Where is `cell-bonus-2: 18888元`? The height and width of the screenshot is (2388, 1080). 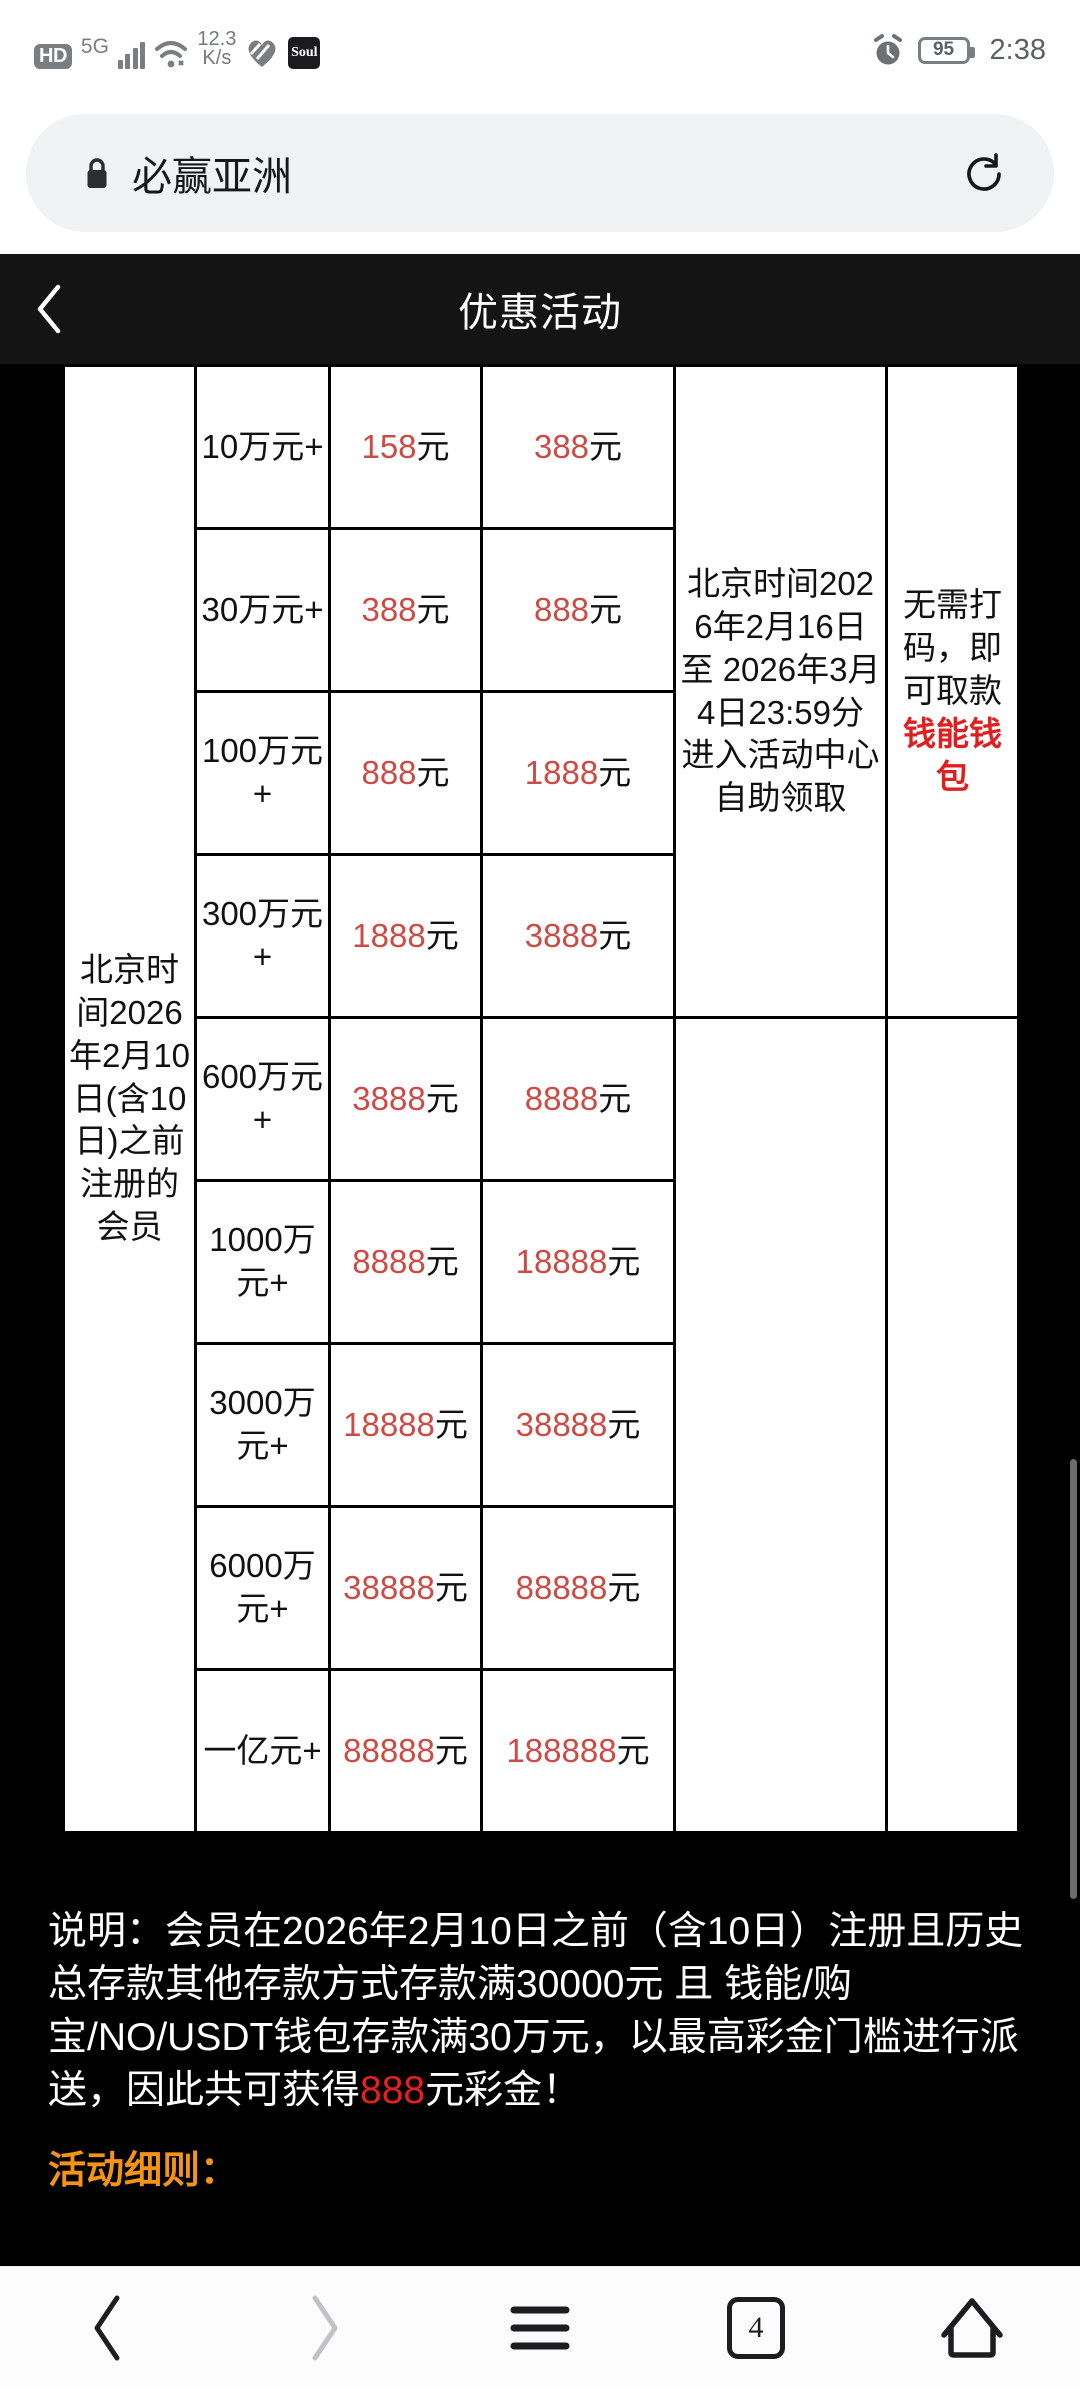 cell-bonus-2: 18888元 is located at coordinates (578, 1262).